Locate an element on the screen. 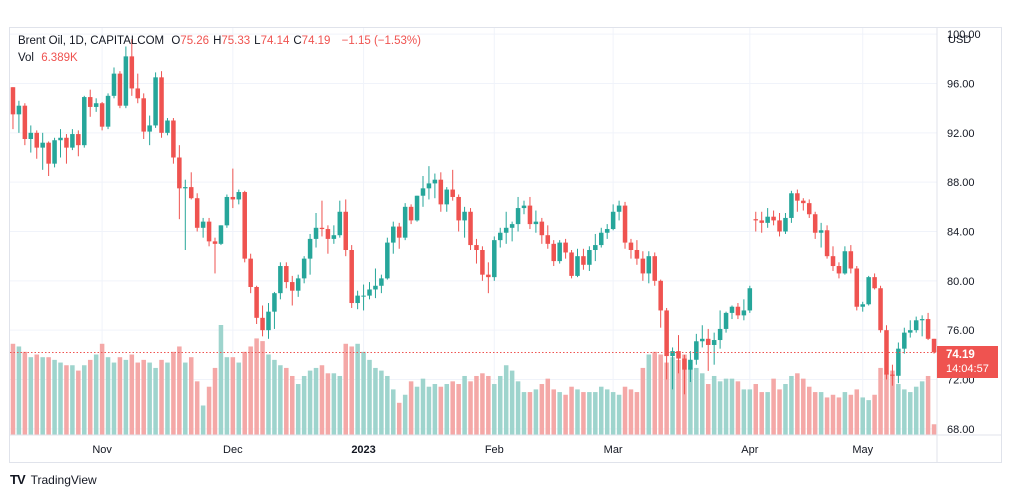 The height and width of the screenshot is (498, 1012). brand-name: TradingView is located at coordinates (63, 479).